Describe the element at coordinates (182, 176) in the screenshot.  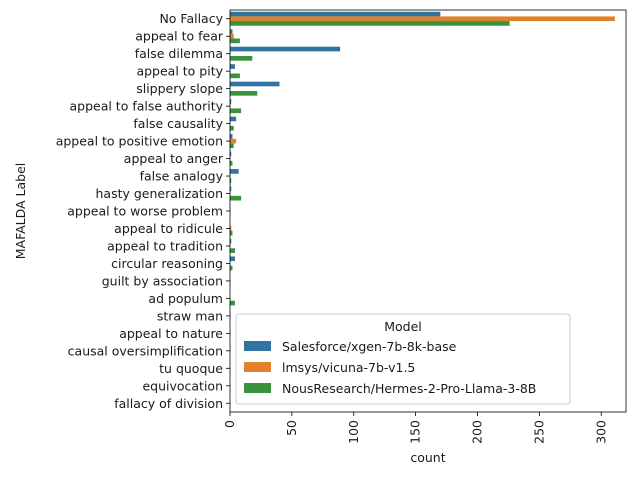
I see `y-tick-label: false analogy` at that location.